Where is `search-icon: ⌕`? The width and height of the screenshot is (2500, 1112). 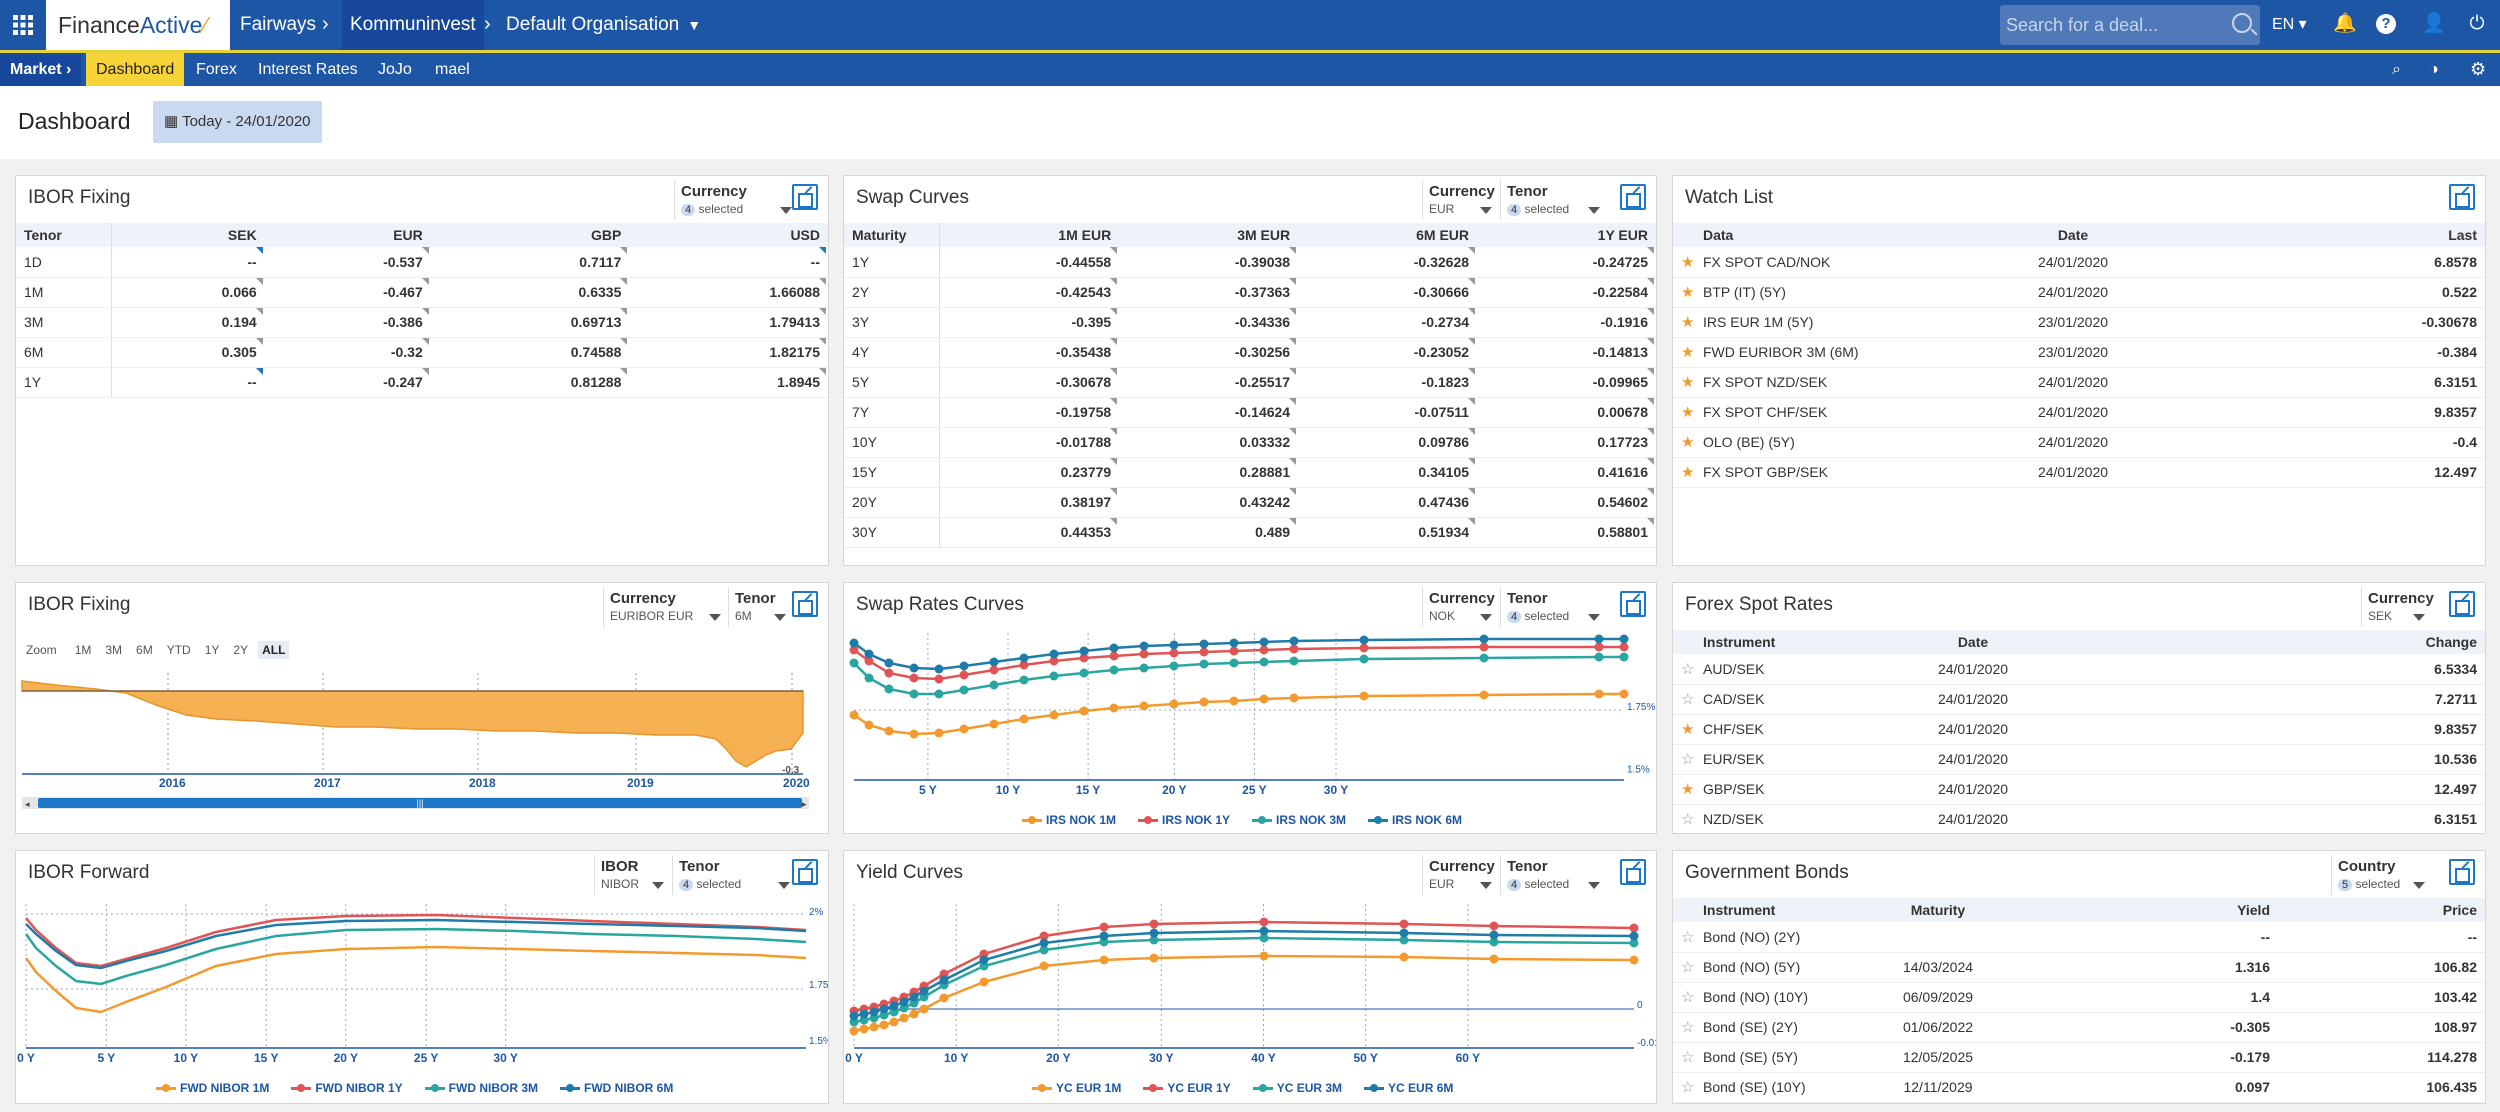 search-icon: ⌕ is located at coordinates (2396, 69).